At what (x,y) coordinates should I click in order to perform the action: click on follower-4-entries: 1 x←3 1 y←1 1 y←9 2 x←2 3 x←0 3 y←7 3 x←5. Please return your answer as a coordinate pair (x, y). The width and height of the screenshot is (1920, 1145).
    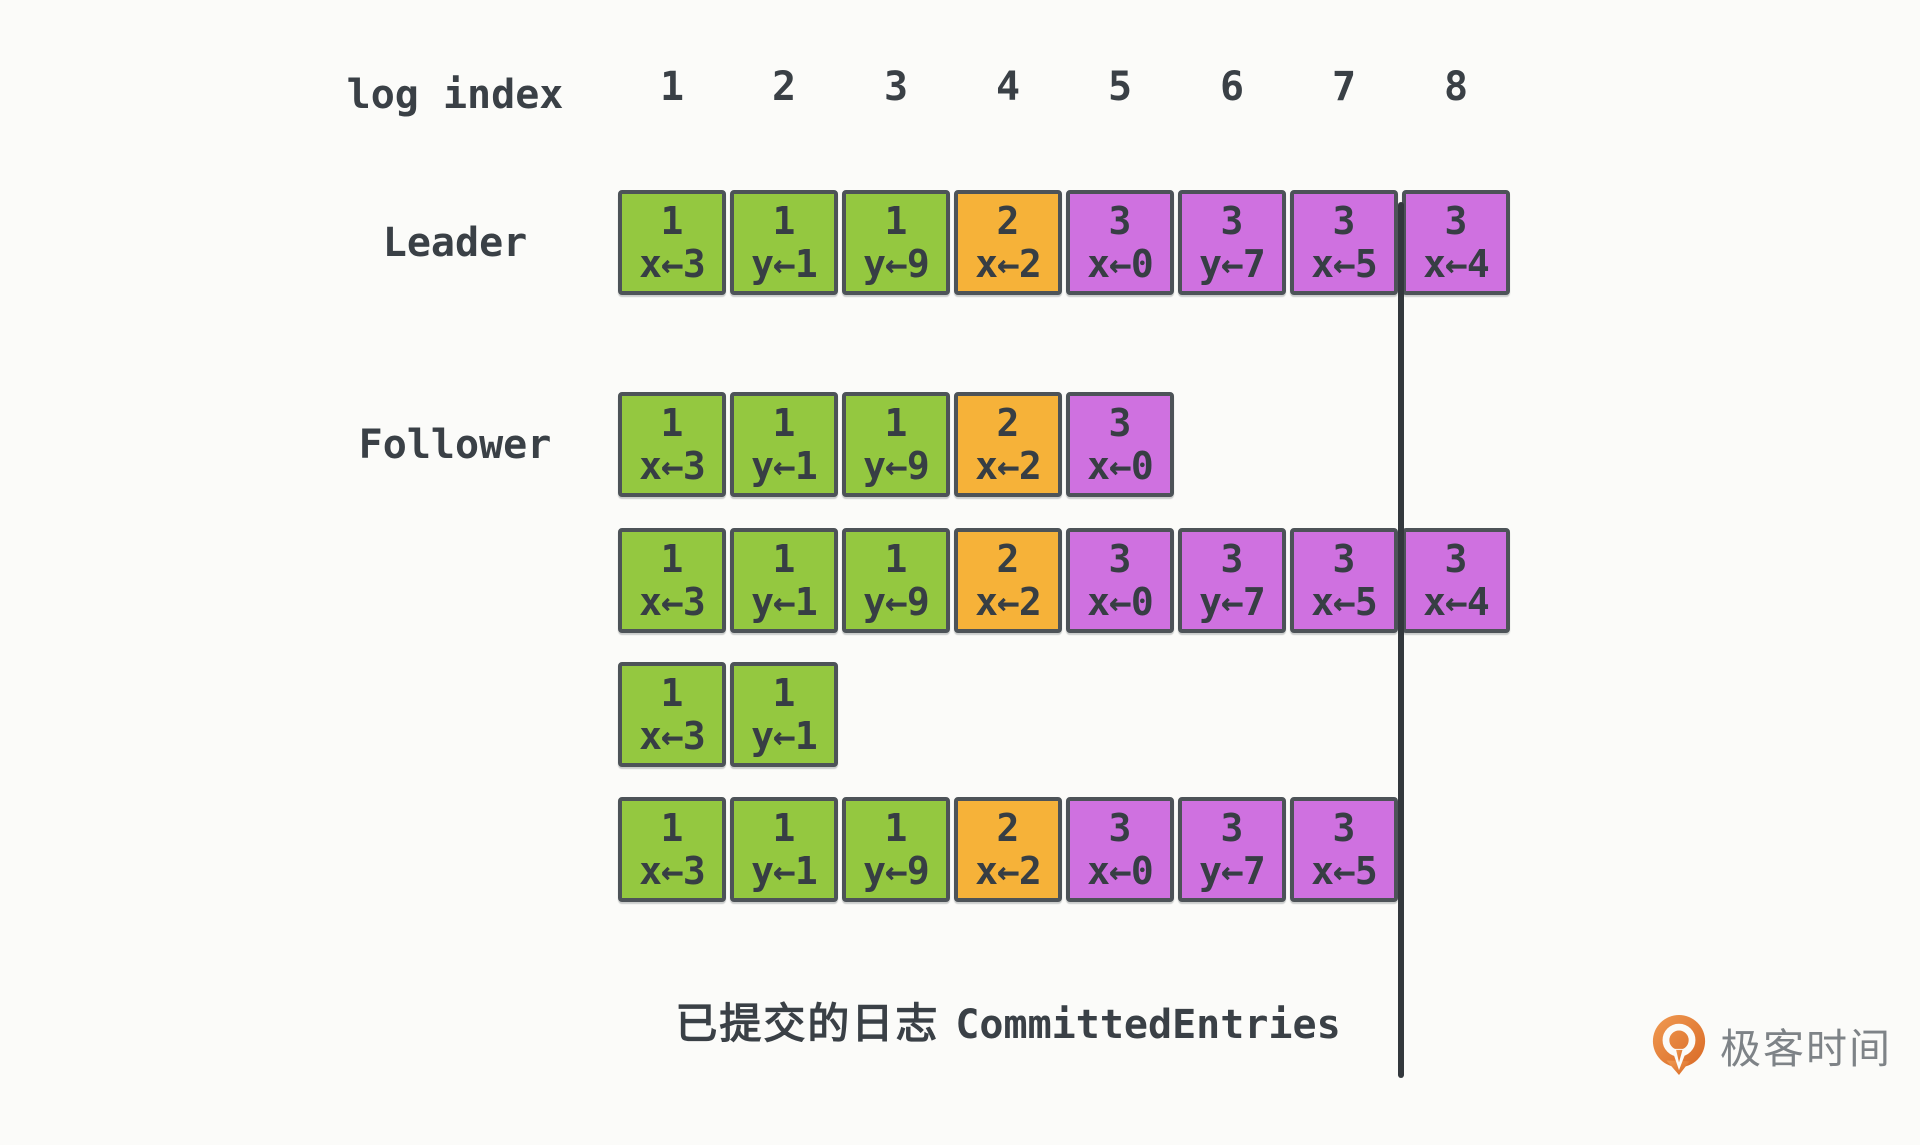
    Looking at the image, I should click on (1008, 849).